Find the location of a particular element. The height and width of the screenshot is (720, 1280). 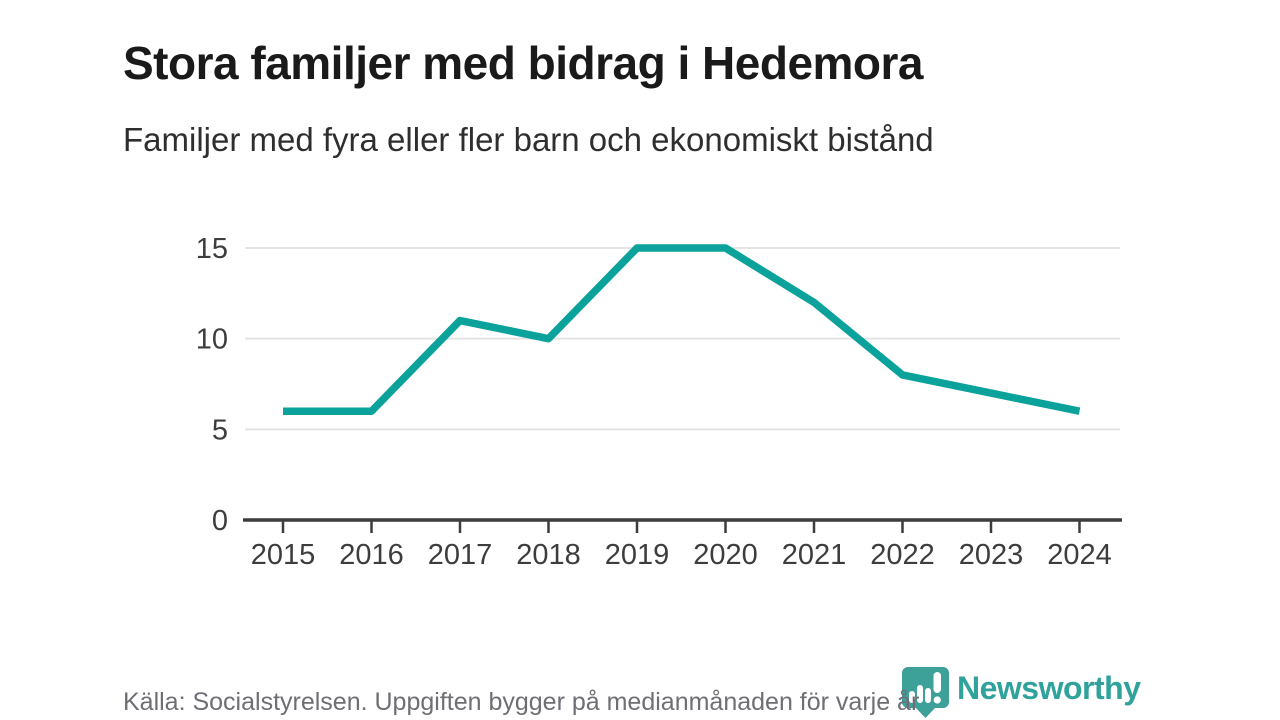

x-axis-tick-label: 2016 is located at coordinates (371, 555).